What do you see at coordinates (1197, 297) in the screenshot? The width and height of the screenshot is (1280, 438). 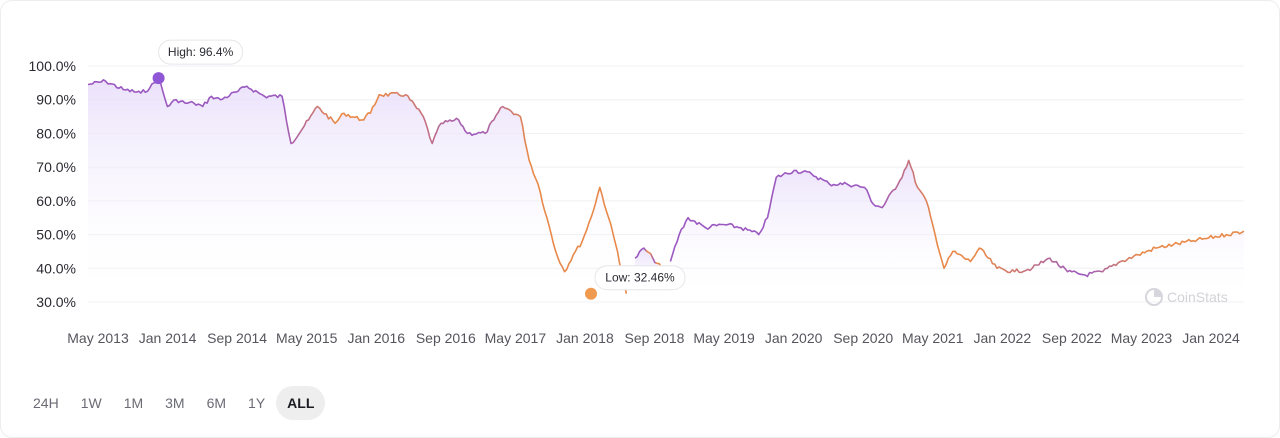 I see `watermark-text: CoinStats` at bounding box center [1197, 297].